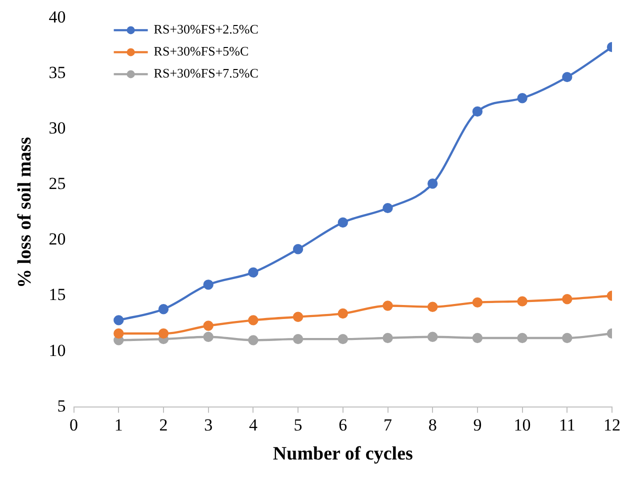 Image resolution: width=630 pixels, height=480 pixels. I want to click on x-tick-label: 0, so click(74, 424).